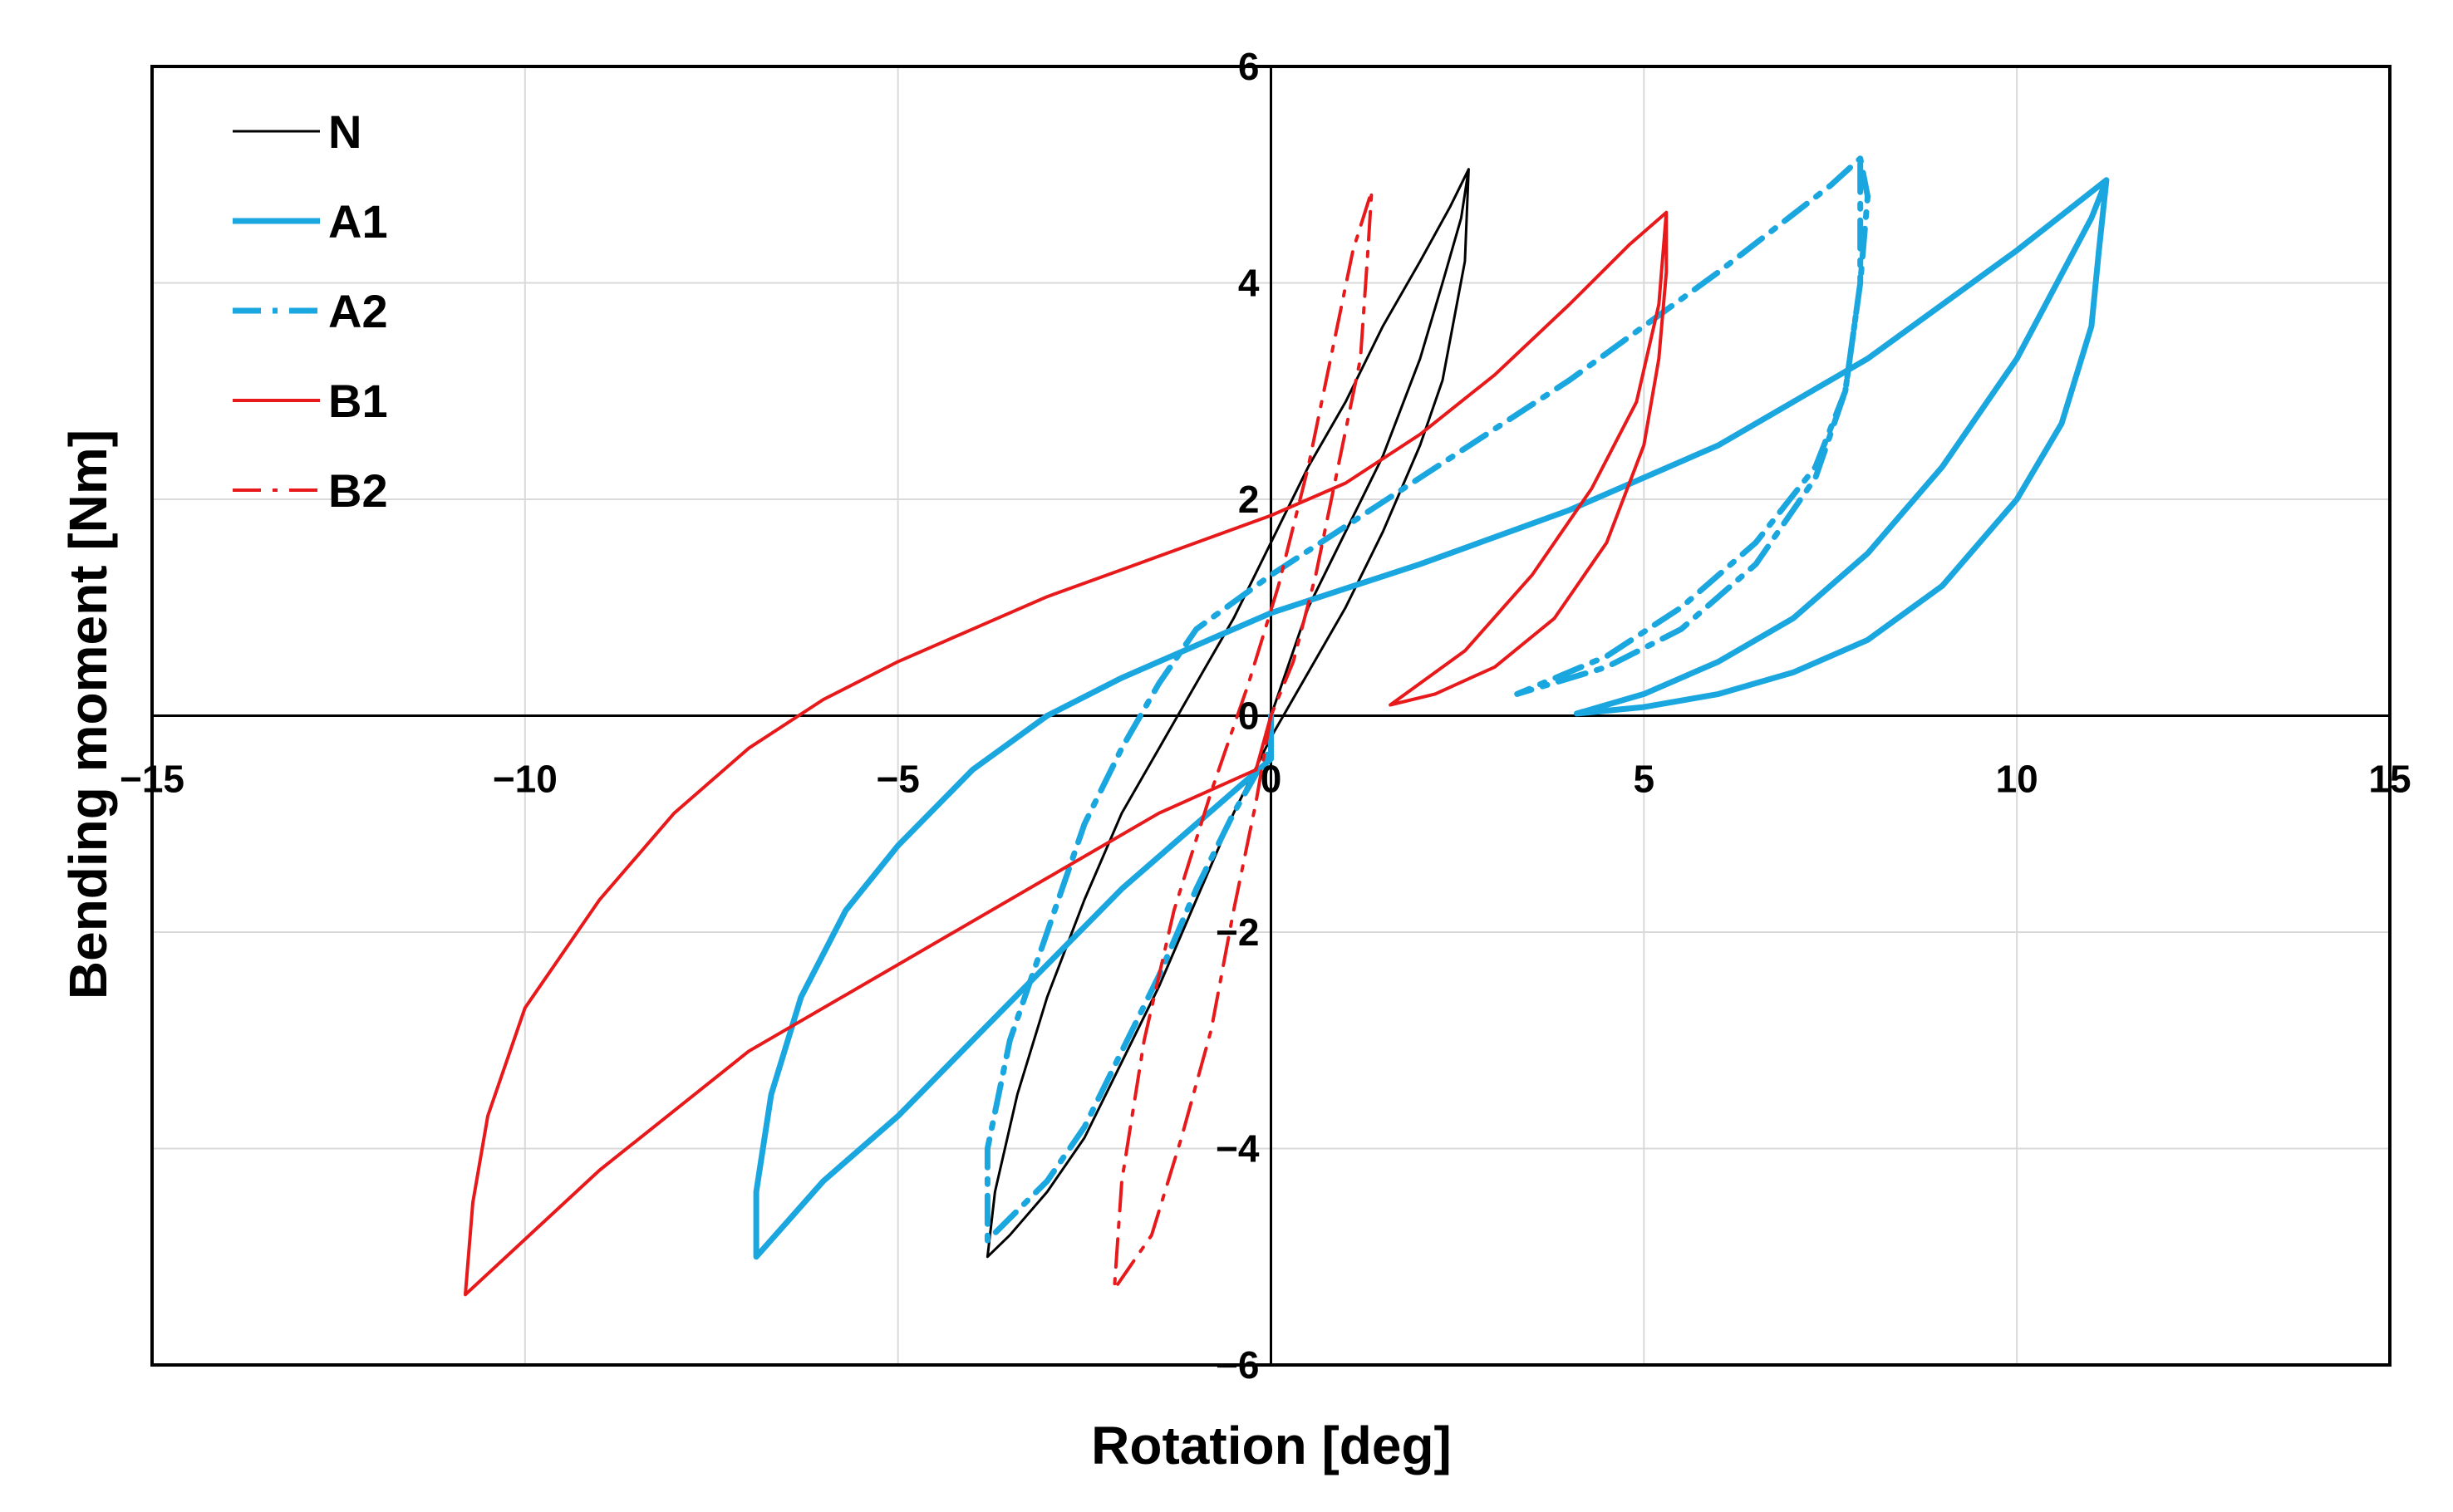  I want to click on y-tick-label: 0, so click(1249, 716).